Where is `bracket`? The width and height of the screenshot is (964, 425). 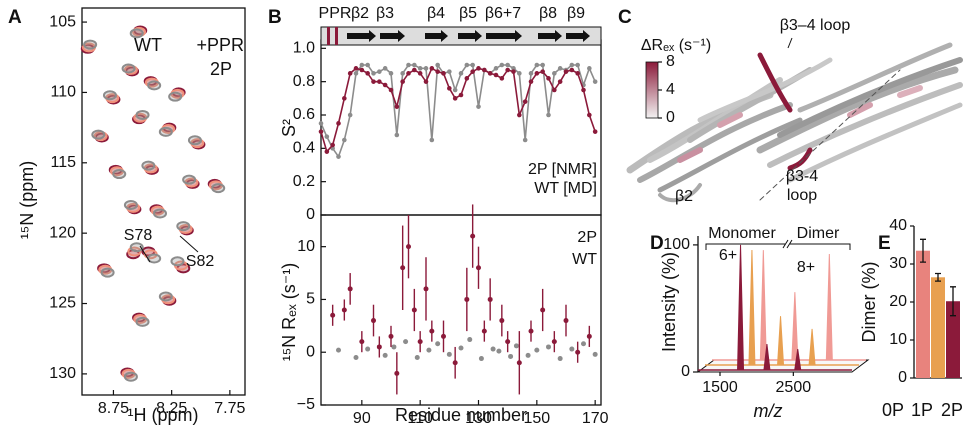
bracket is located at coordinates (778, 246).